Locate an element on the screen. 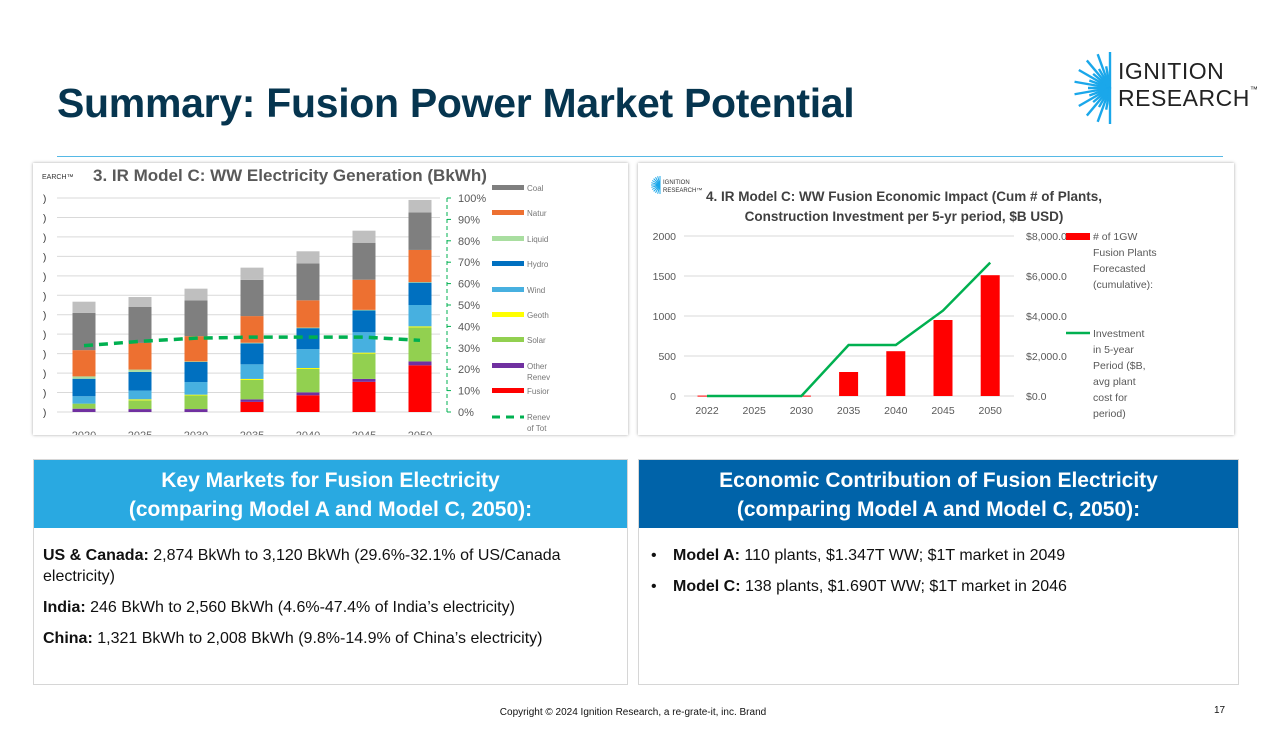 The width and height of the screenshot is (1274, 756). x-tick-label: 2020 is located at coordinates (84, 432).